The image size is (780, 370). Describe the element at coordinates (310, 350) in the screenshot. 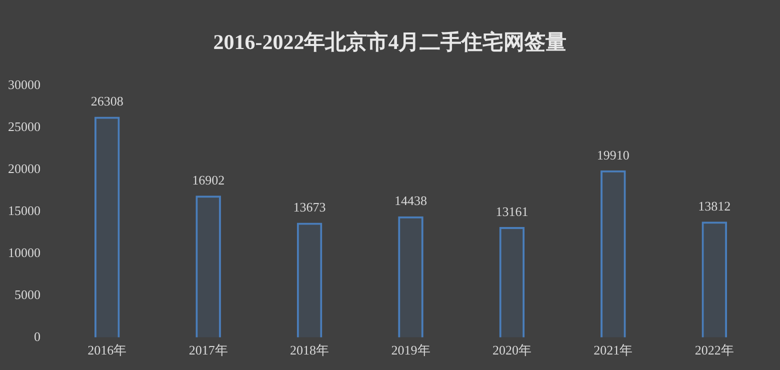

I see `x-tick-label: 2018年` at that location.